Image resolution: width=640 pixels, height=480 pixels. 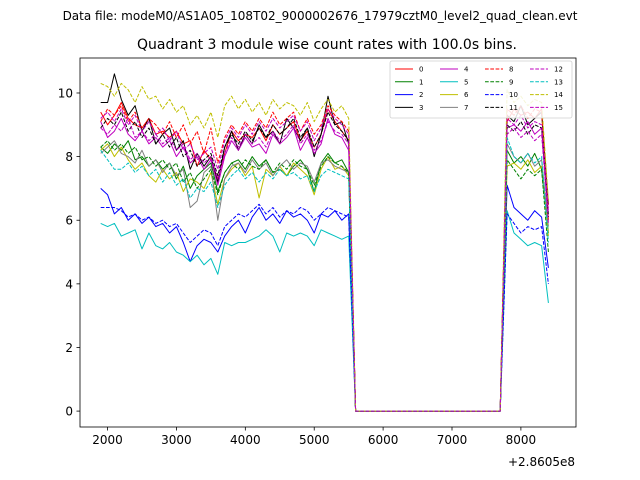 What do you see at coordinates (511, 82) in the screenshot?
I see `legend-label-9: 9` at bounding box center [511, 82].